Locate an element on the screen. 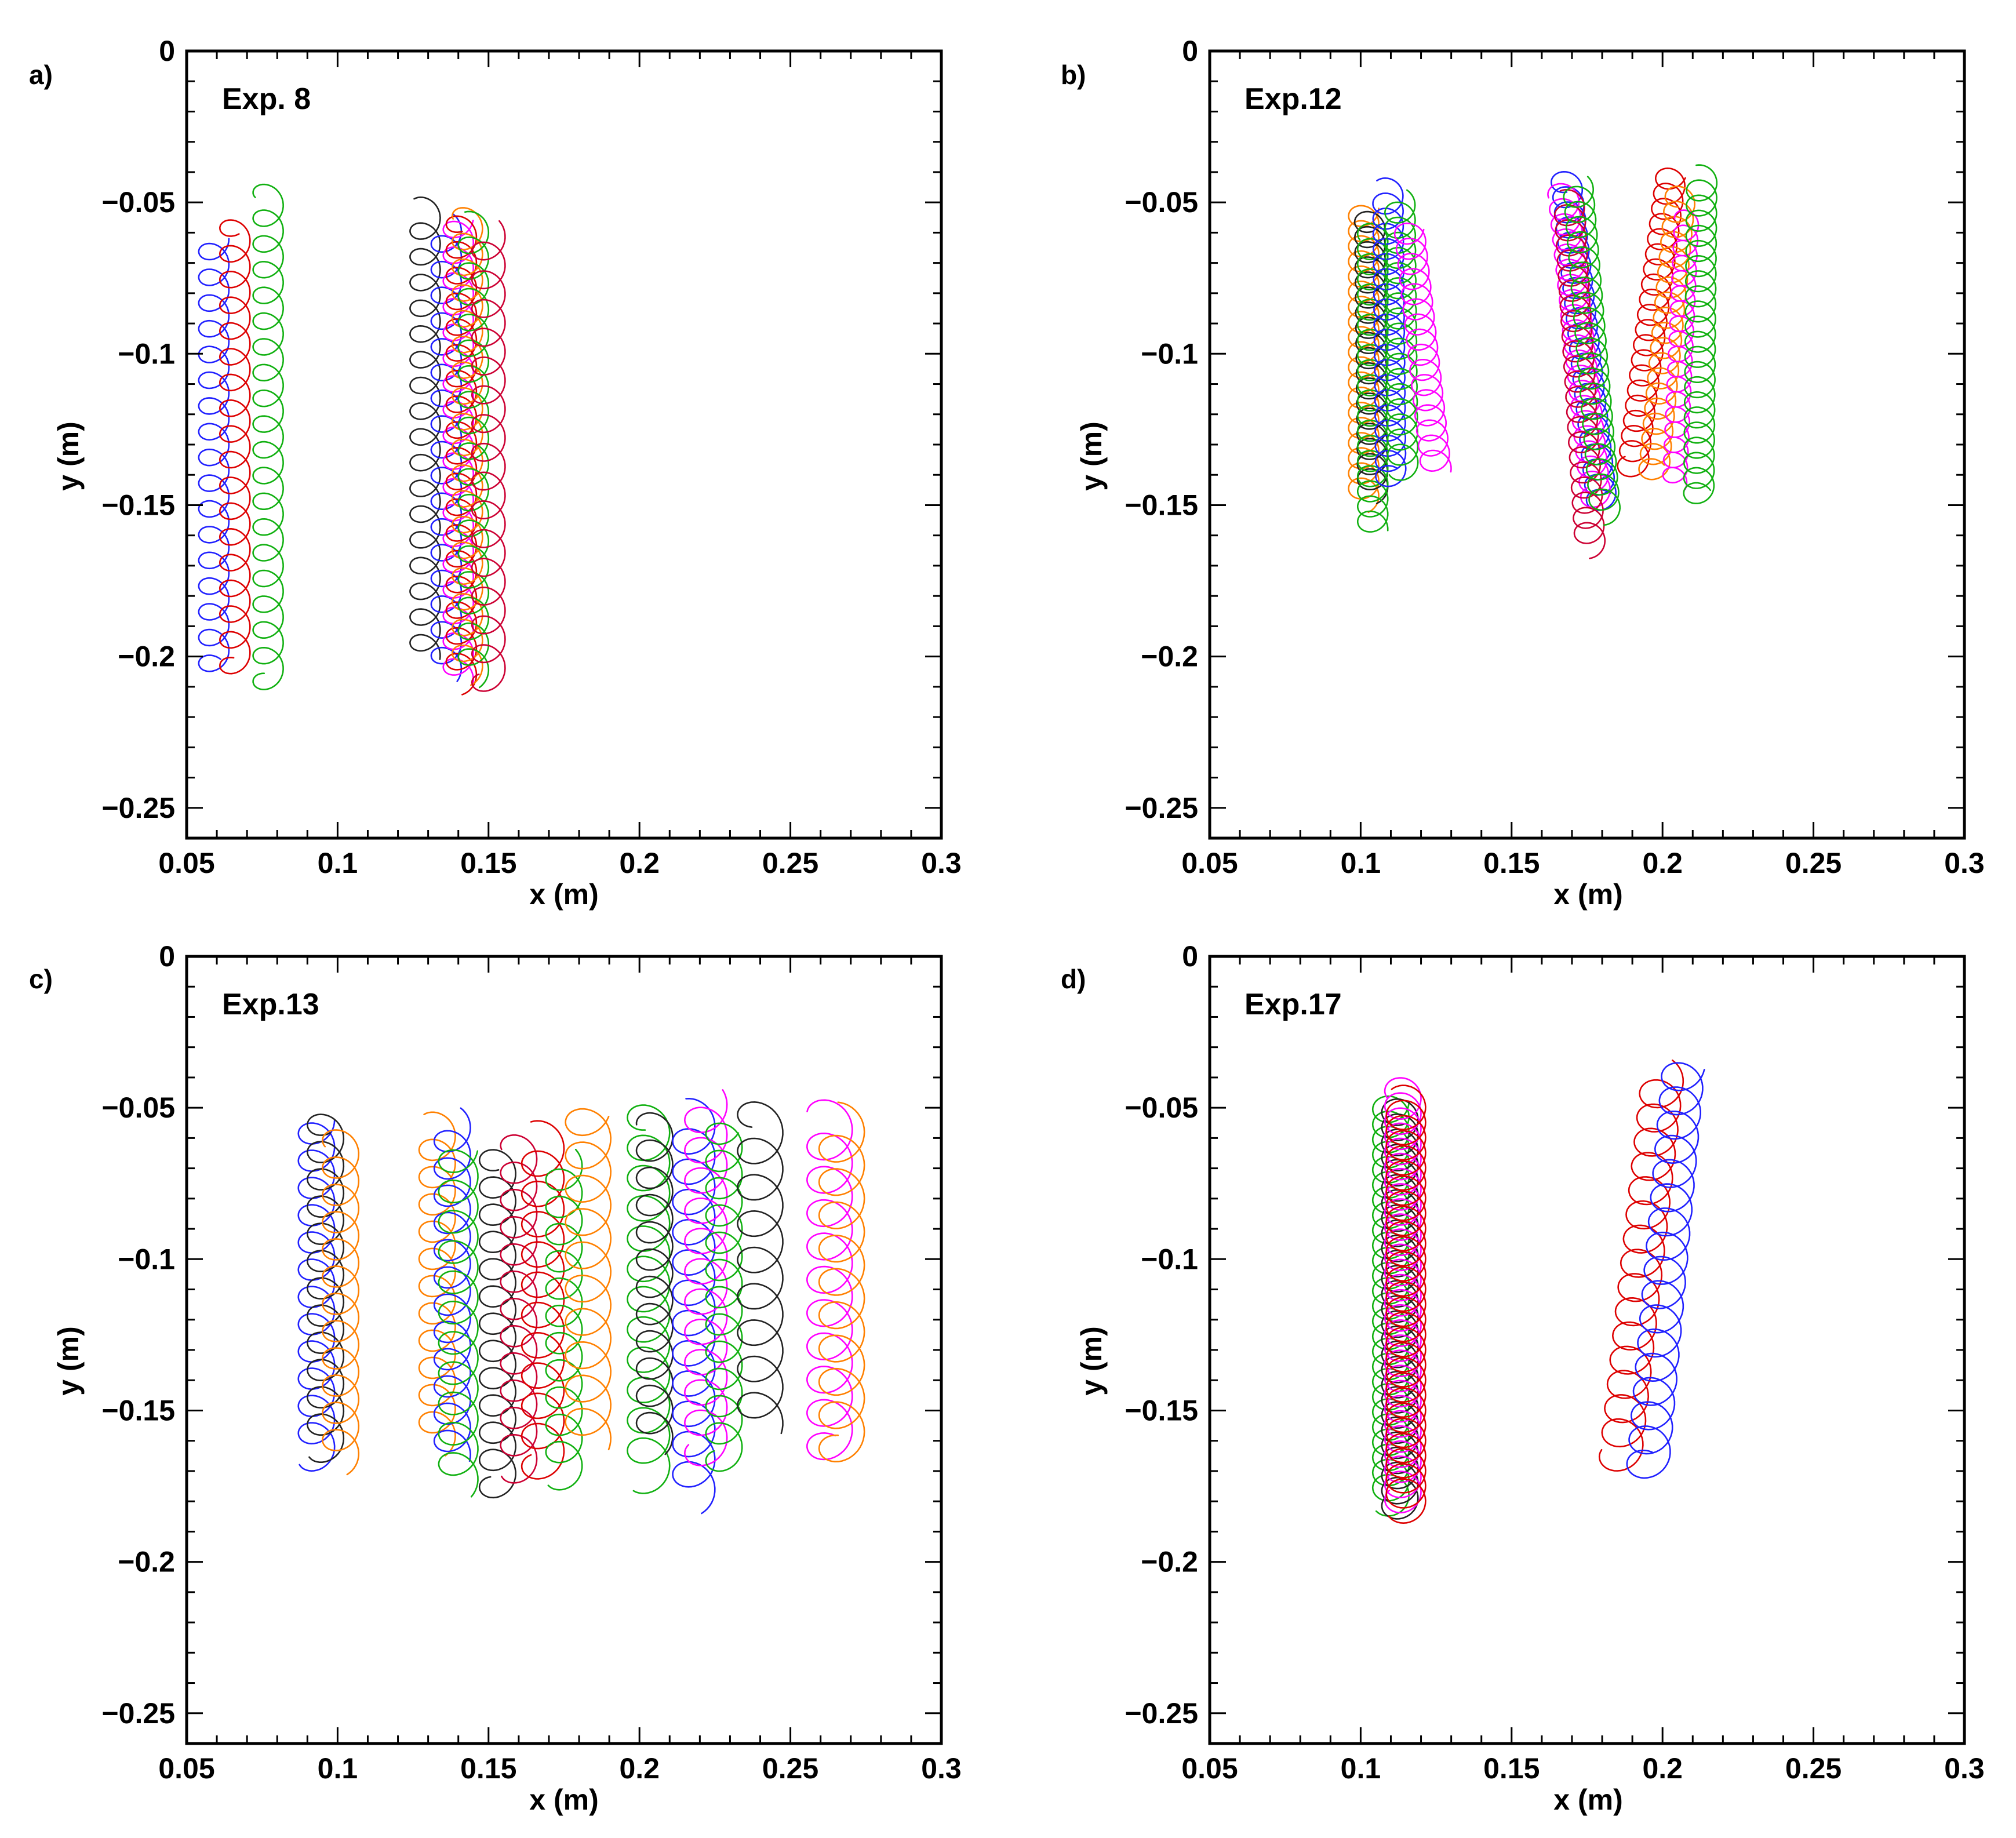 The image size is (2016, 1838). y-axis-title-d: y (m) is located at coordinates (1092, 1360).